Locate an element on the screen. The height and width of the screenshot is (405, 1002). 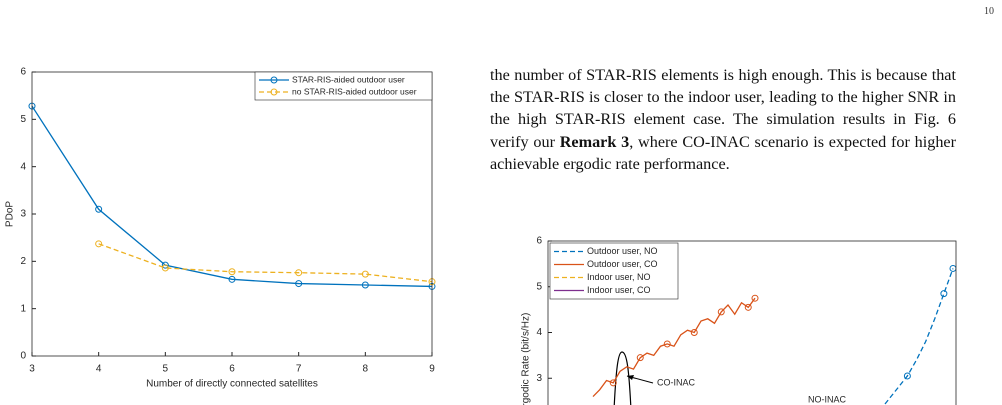
legend-label: Outdoor user, NO is located at coordinates (622, 251).